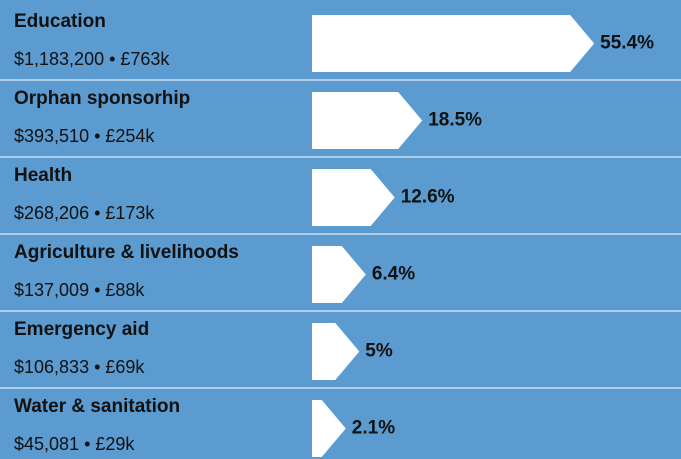 This screenshot has height=459, width=681. Describe the element at coordinates (379, 351) in the screenshot. I see `value-label: 5%` at that location.